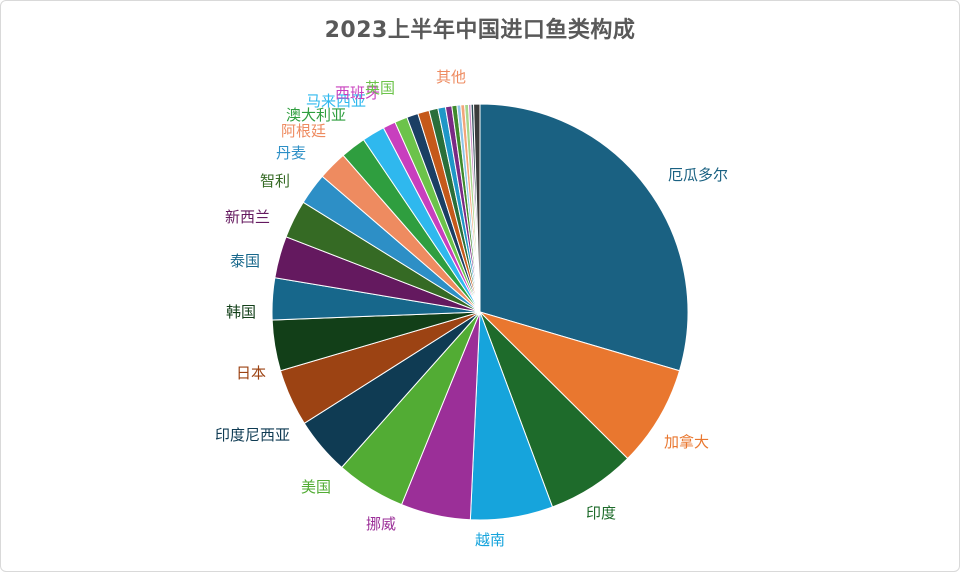  What do you see at coordinates (357, 93) in the screenshot?
I see `slice-label: 西班牙` at bounding box center [357, 93].